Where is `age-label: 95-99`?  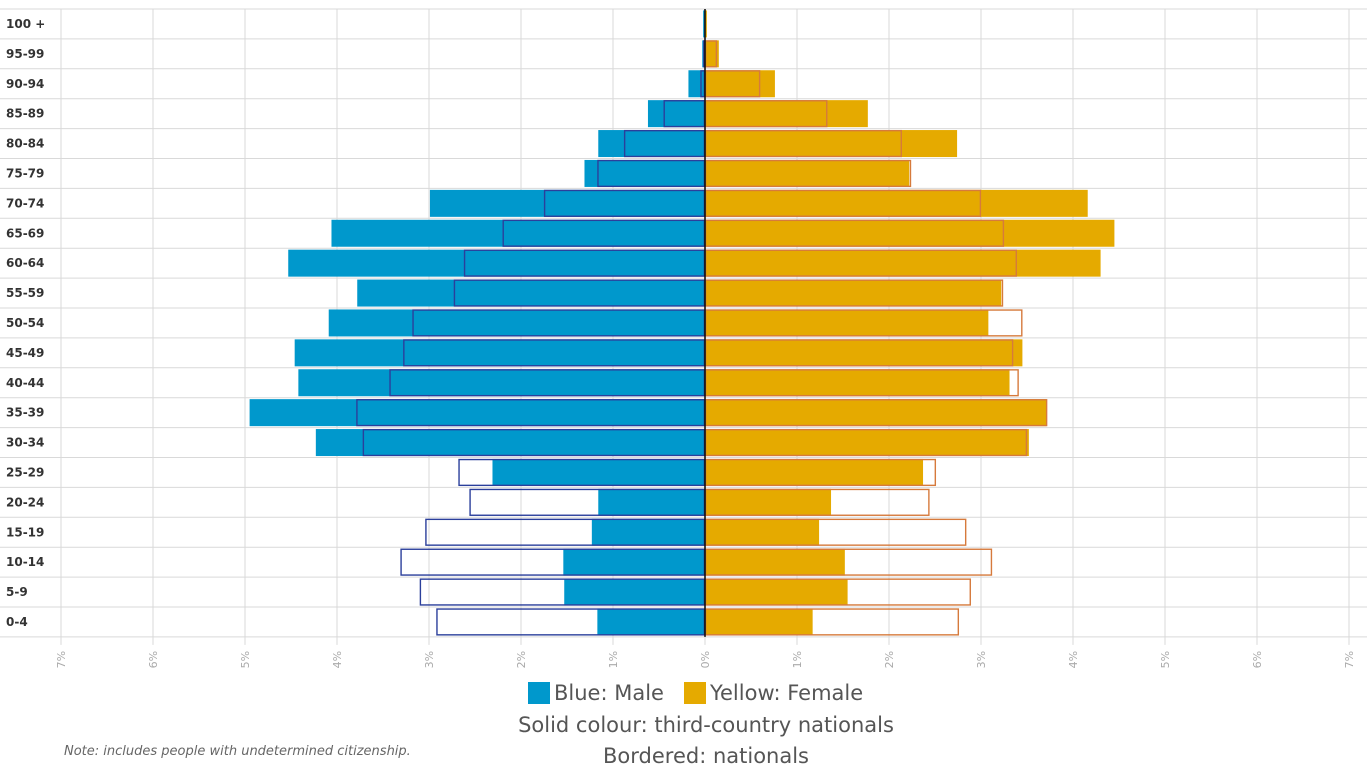
age-label: 95-99 is located at coordinates (25, 54).